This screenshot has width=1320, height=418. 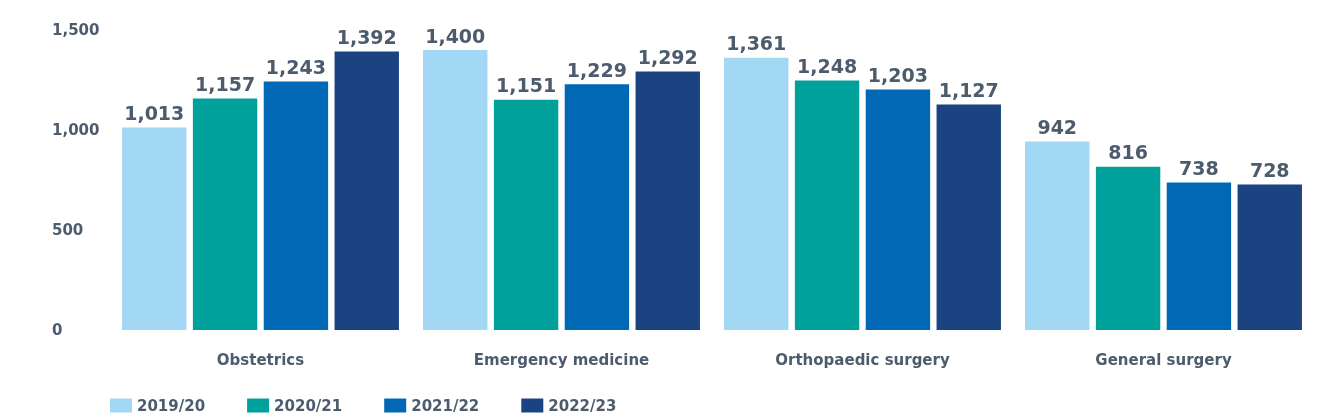 I want to click on x-tick-label: Emergency medicine, so click(x=561, y=359).